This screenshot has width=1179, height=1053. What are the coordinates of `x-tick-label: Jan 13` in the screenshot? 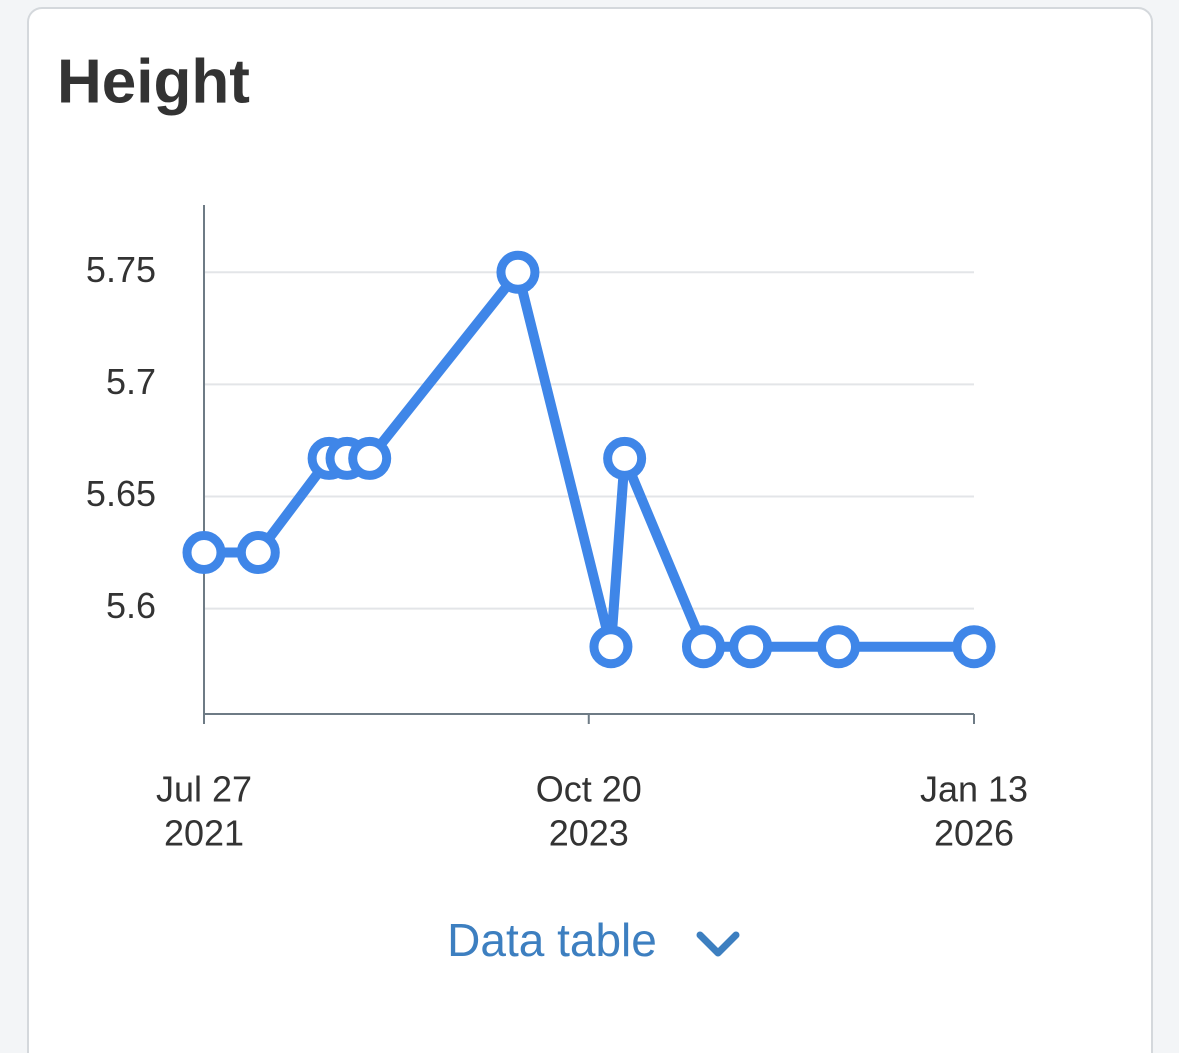 It's located at (974, 789).